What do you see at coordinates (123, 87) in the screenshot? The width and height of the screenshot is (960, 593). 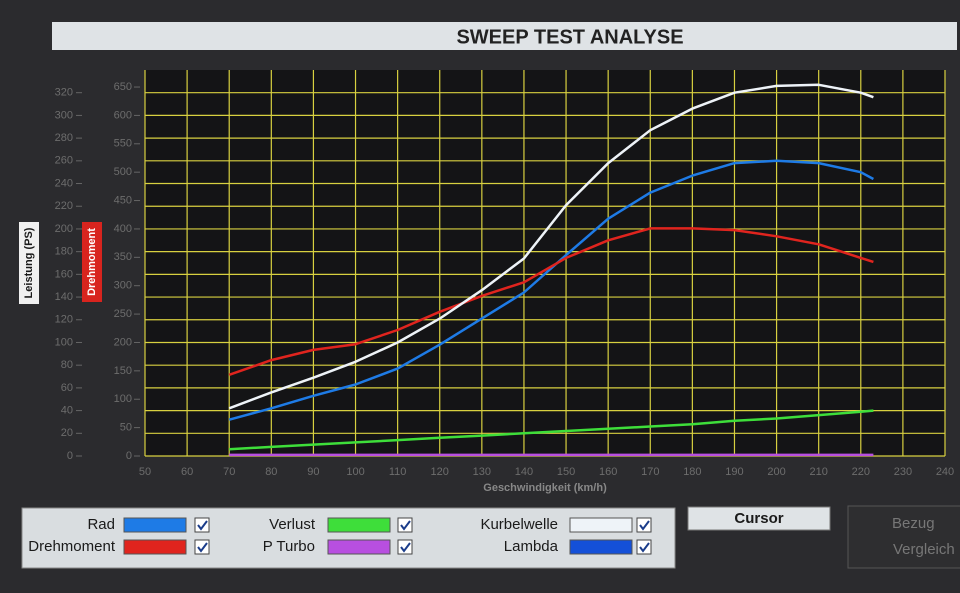 I see `y2-tick-label: 650` at bounding box center [123, 87].